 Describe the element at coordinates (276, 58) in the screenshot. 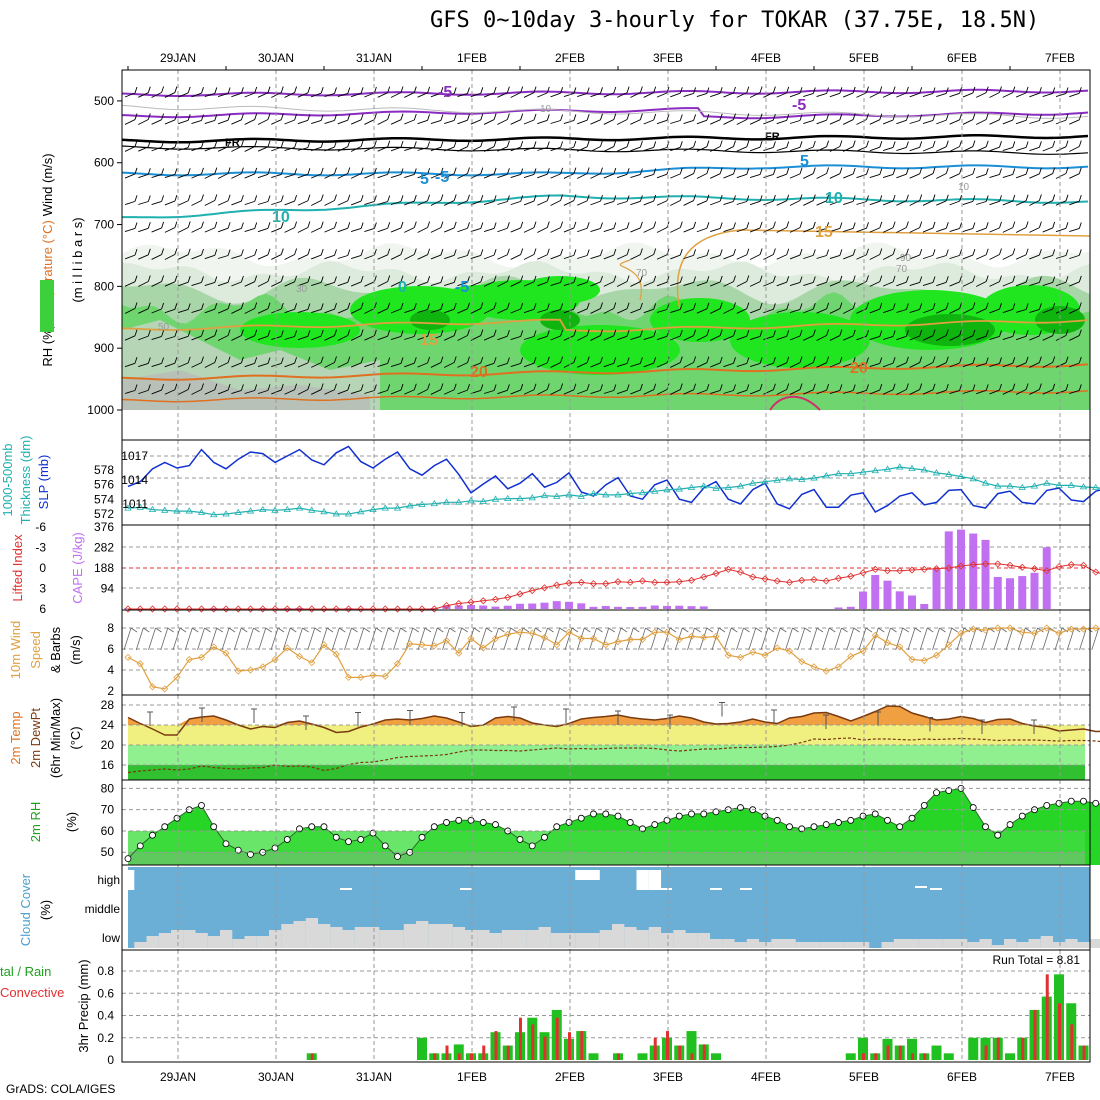

I see `date-label-top: 30JAN` at that location.